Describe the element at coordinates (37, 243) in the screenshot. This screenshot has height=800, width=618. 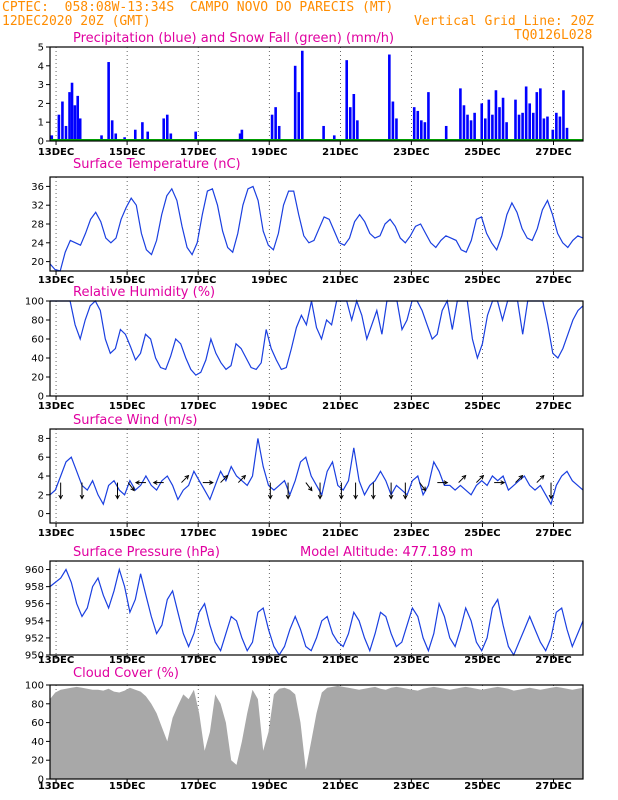
I see `y-tick-label-1: 24` at that location.